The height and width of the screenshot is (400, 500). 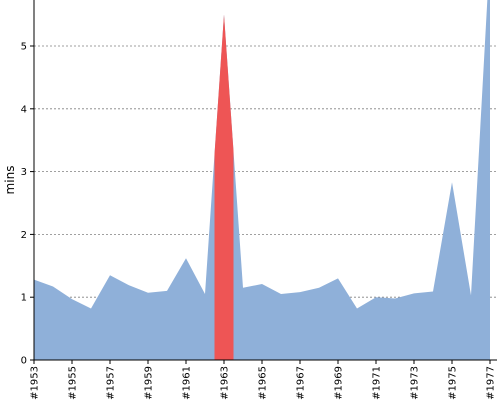 I want to click on x-tick-label-#1977: #1977, so click(x=491, y=383).